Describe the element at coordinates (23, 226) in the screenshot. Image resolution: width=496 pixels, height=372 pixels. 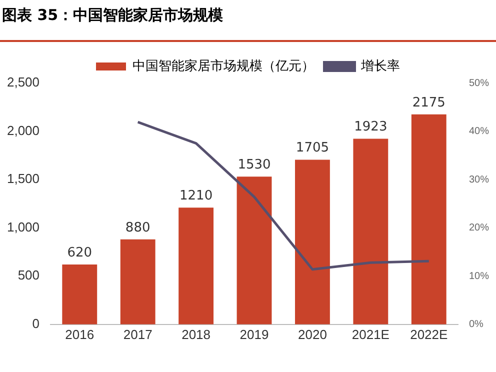
I see `y-tick-label: 1,000` at that location.